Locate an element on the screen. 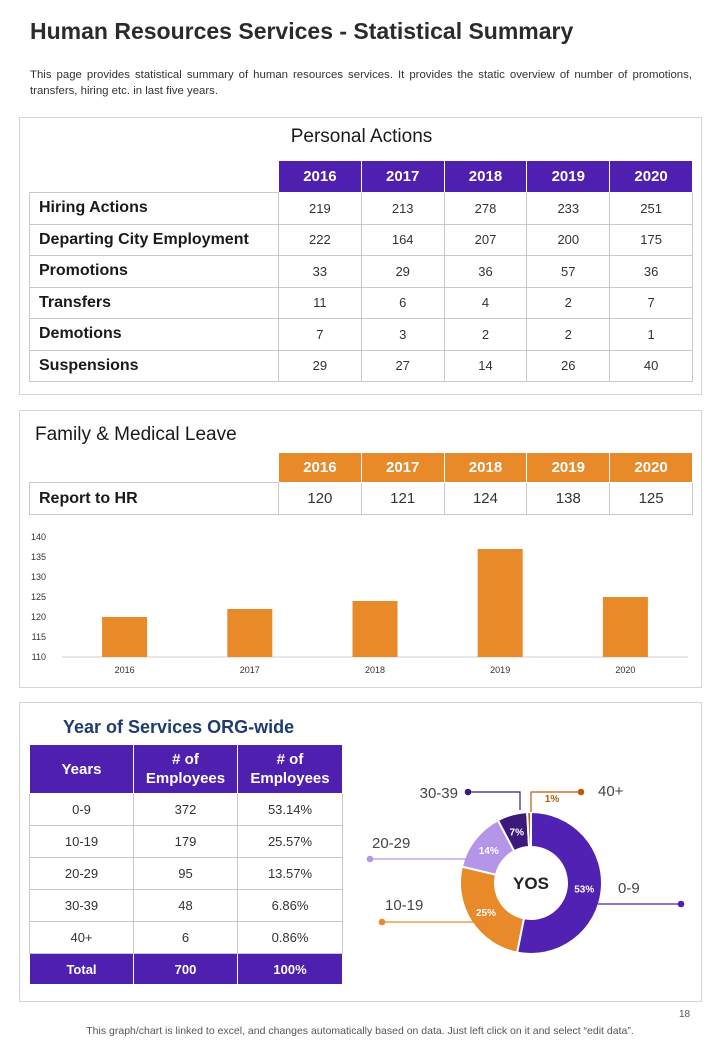 The width and height of the screenshot is (720, 1040). personal-actions-heading: Personal Actions is located at coordinates (361, 136).